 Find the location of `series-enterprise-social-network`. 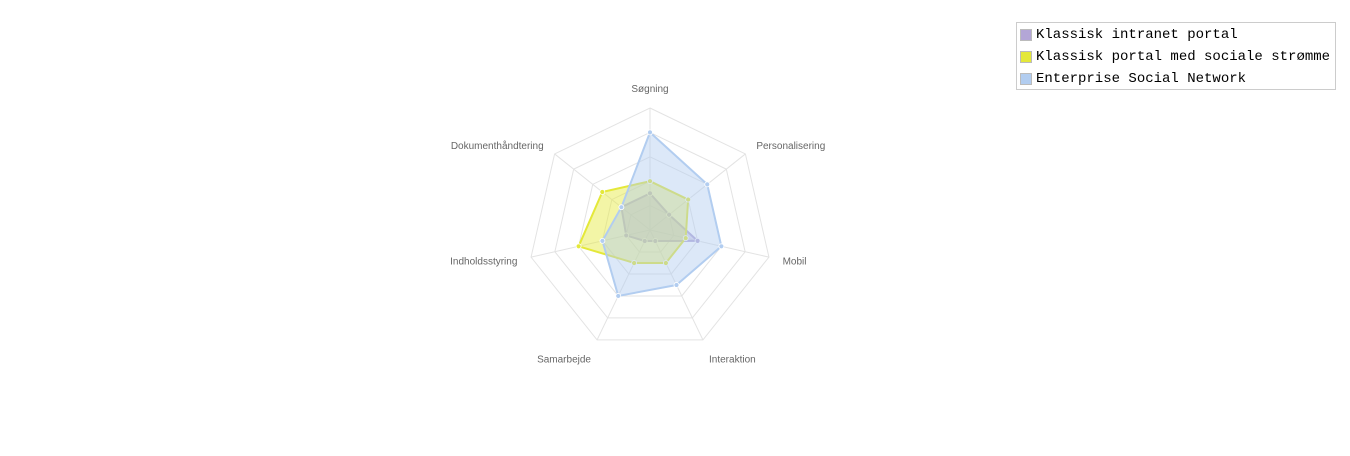

series-enterprise-social-network is located at coordinates (662, 214).